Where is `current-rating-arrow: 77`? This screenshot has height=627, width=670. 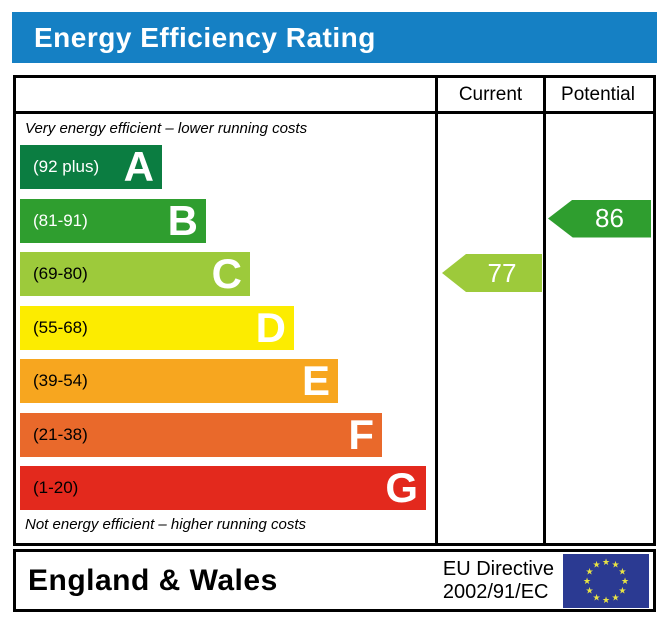 current-rating-arrow: 77 is located at coordinates (492, 273).